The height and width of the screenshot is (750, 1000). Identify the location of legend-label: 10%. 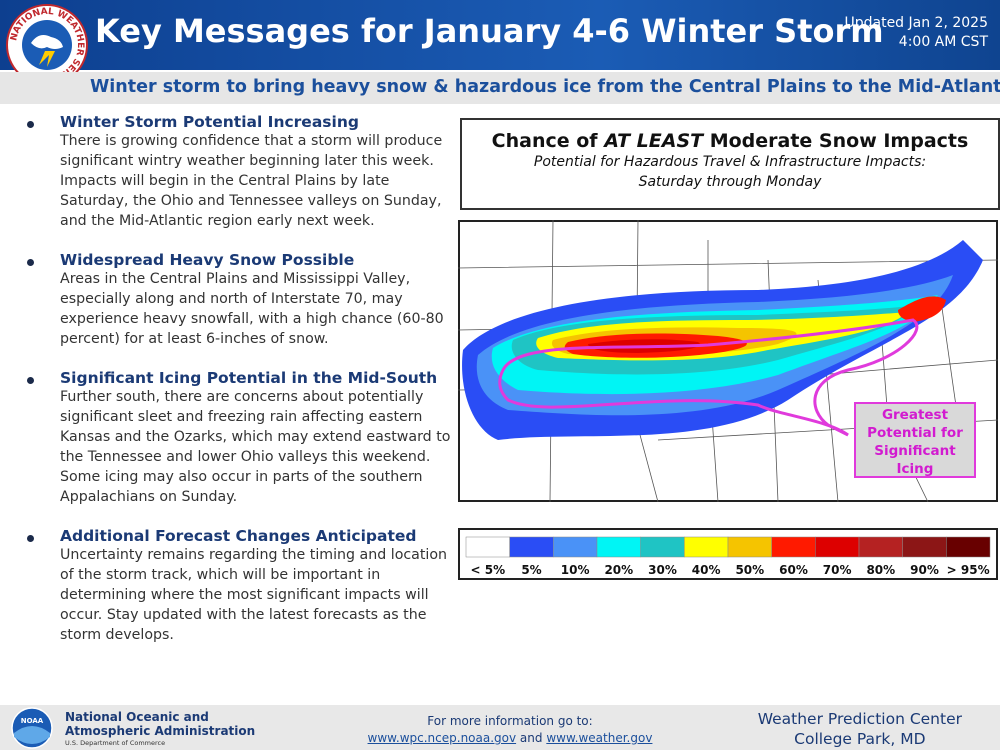
(575, 570).